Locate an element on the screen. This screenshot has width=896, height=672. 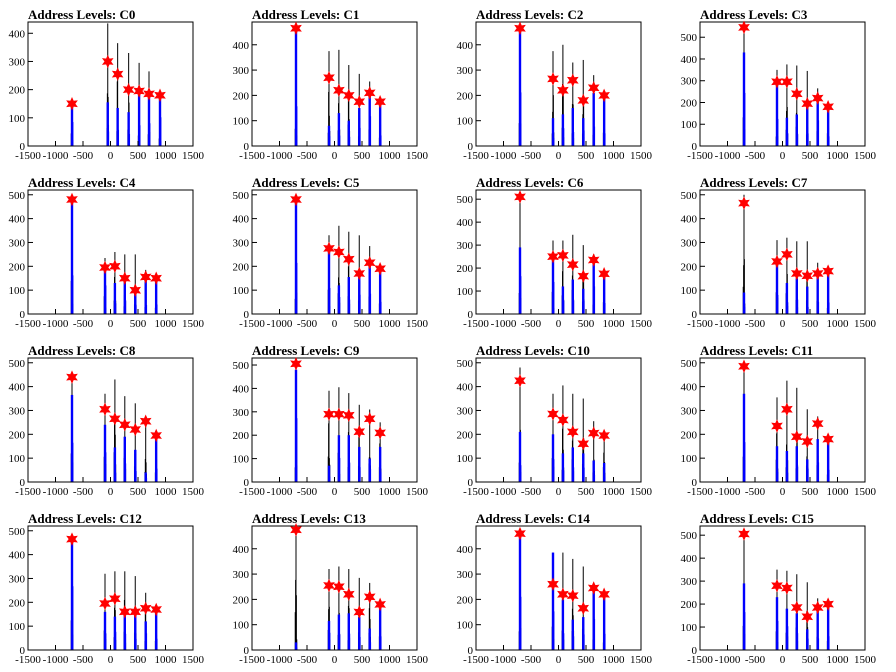
panel-title: Address Levels: C5 is located at coordinates (306, 182).